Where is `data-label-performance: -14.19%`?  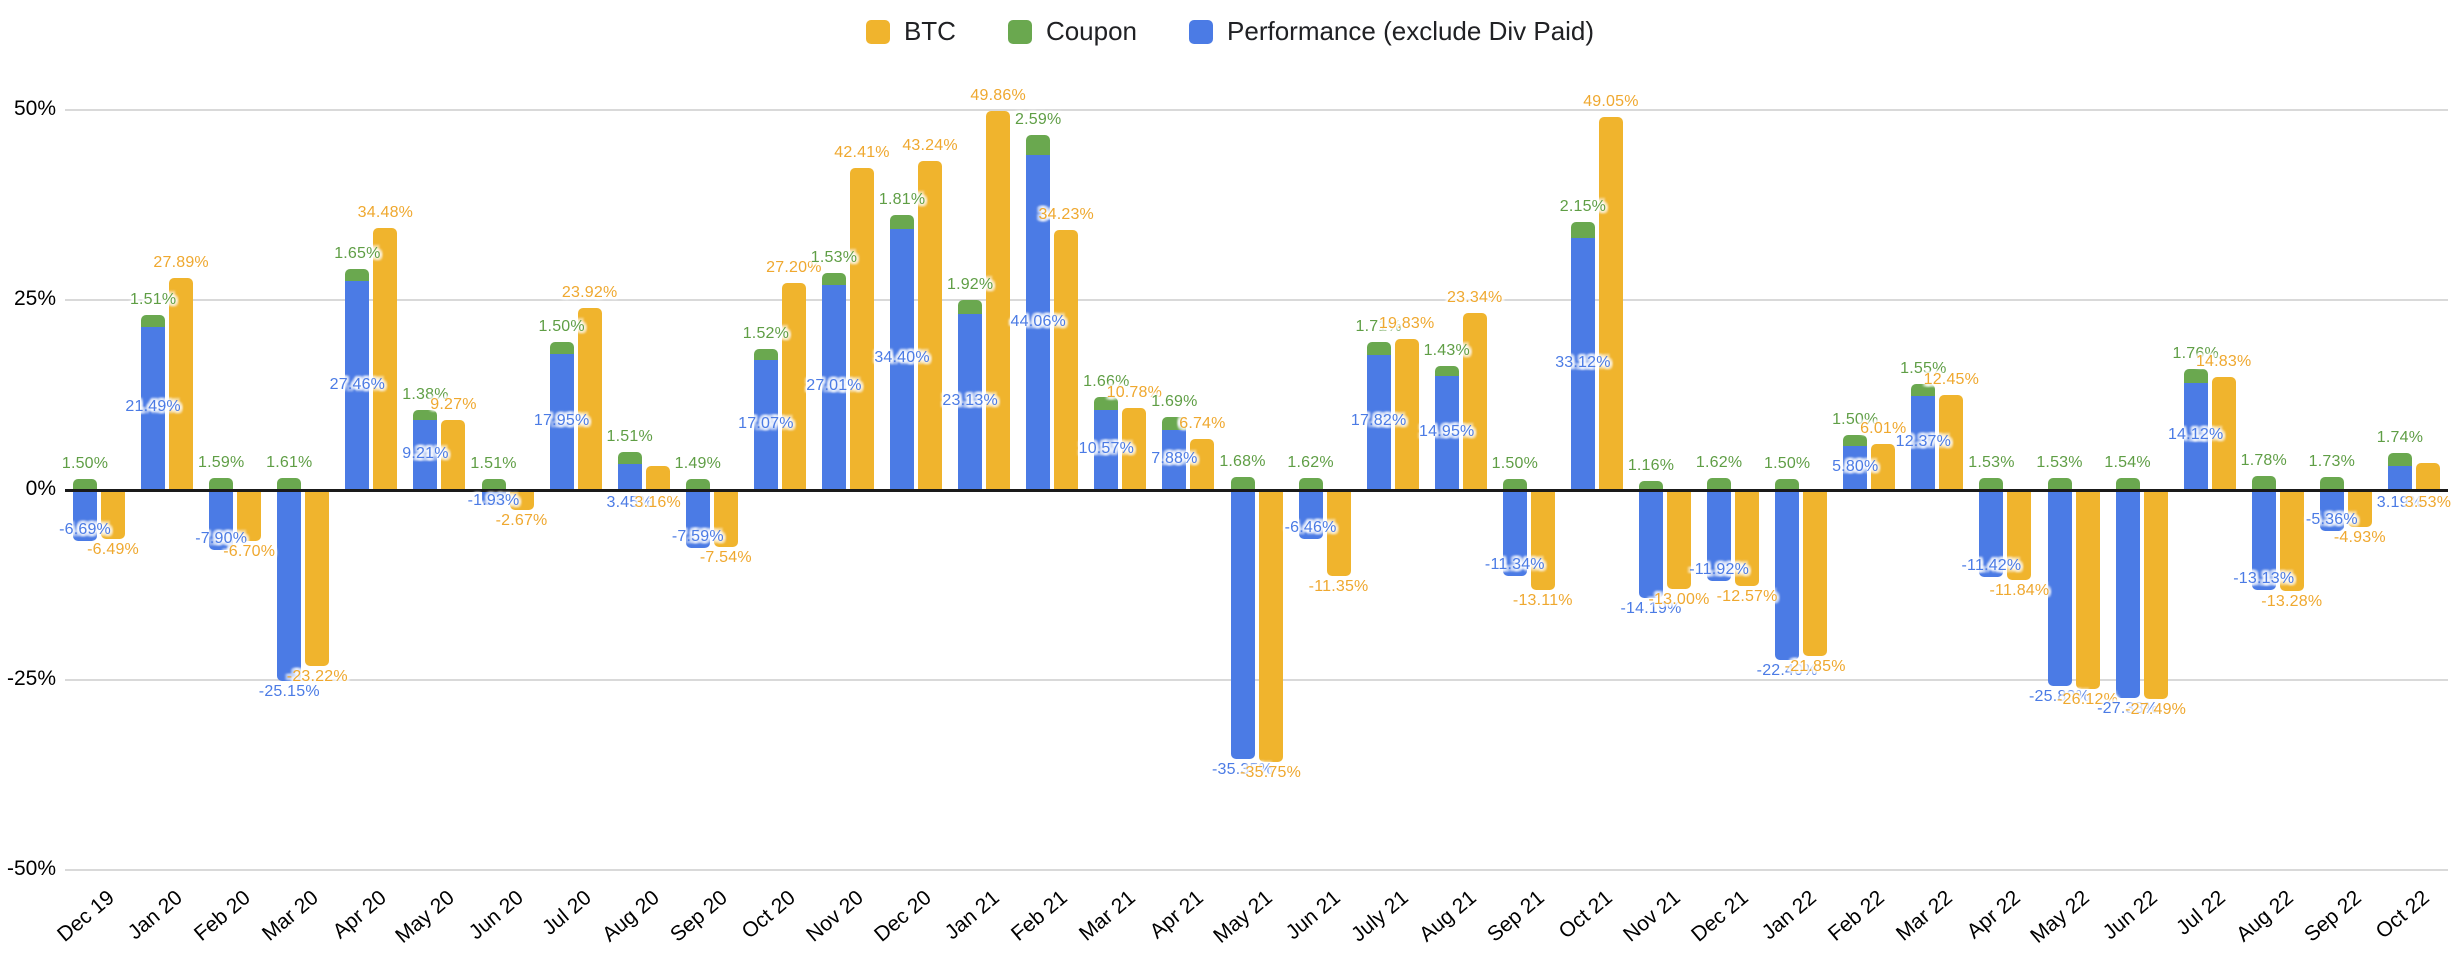
data-label-performance: -14.19% is located at coordinates (1651, 608).